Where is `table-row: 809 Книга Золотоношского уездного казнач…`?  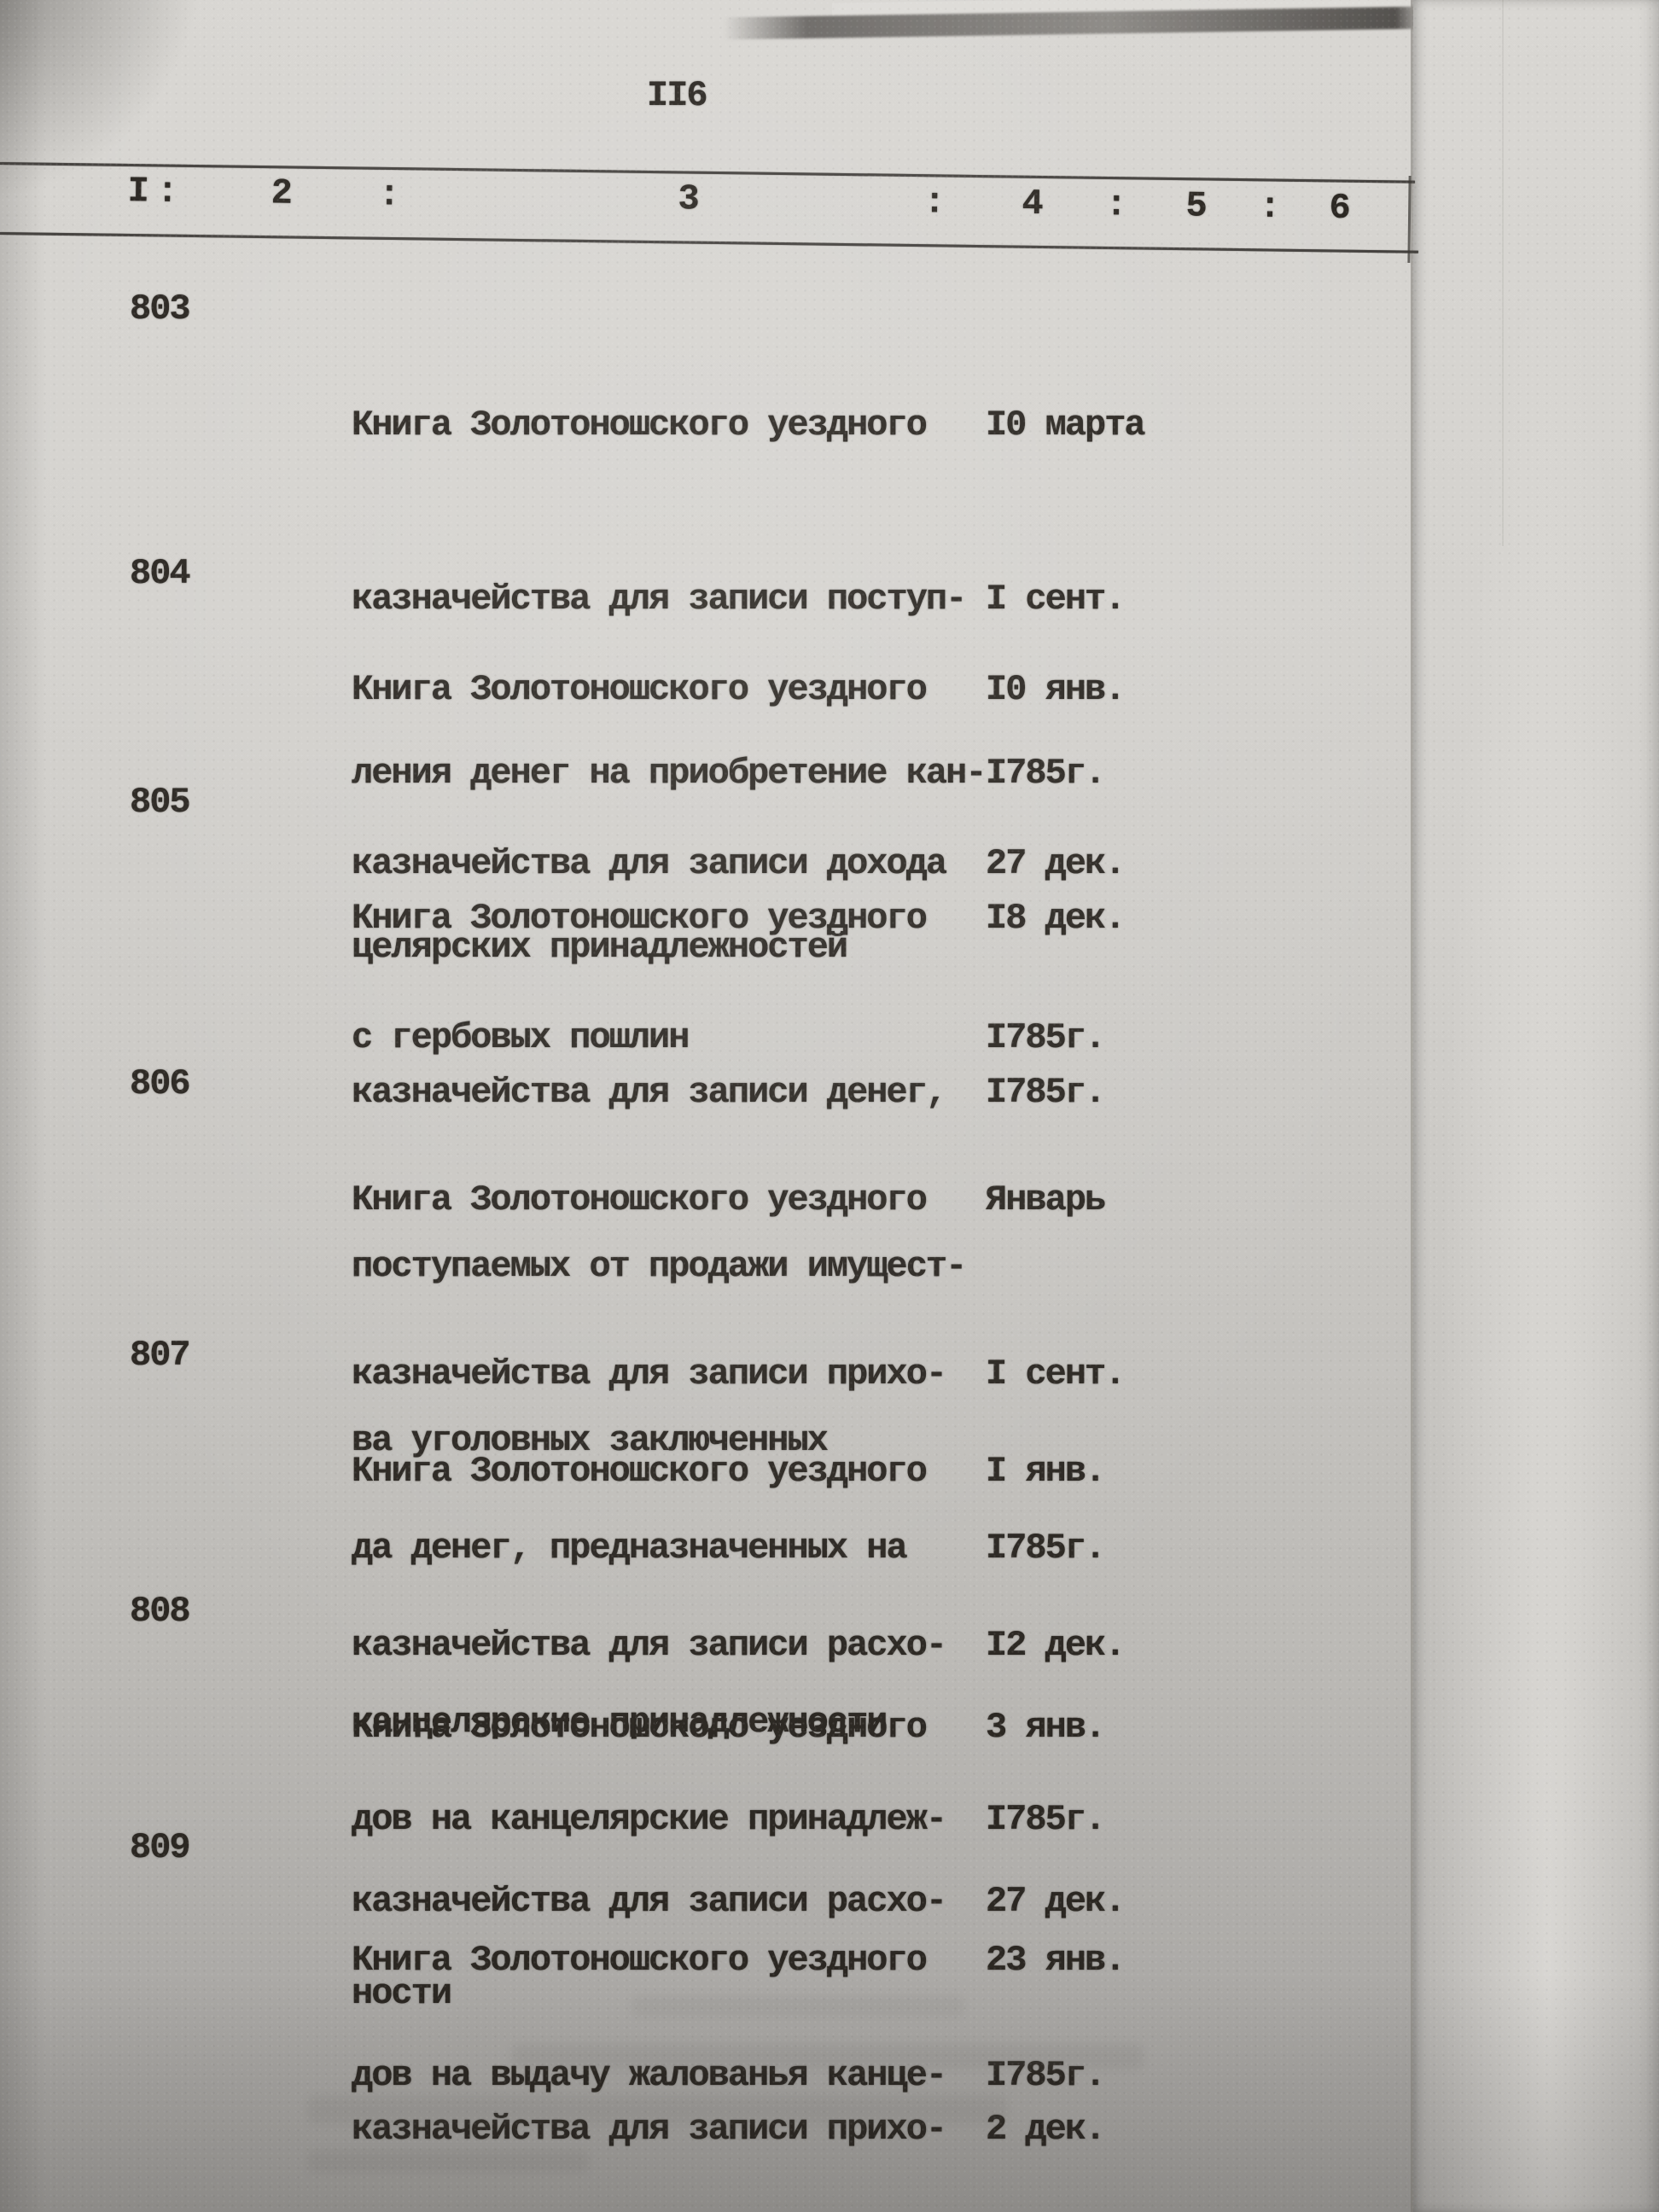 table-row: 809 Книга Золотоношского уездного казнач… is located at coordinates (829, 1984).